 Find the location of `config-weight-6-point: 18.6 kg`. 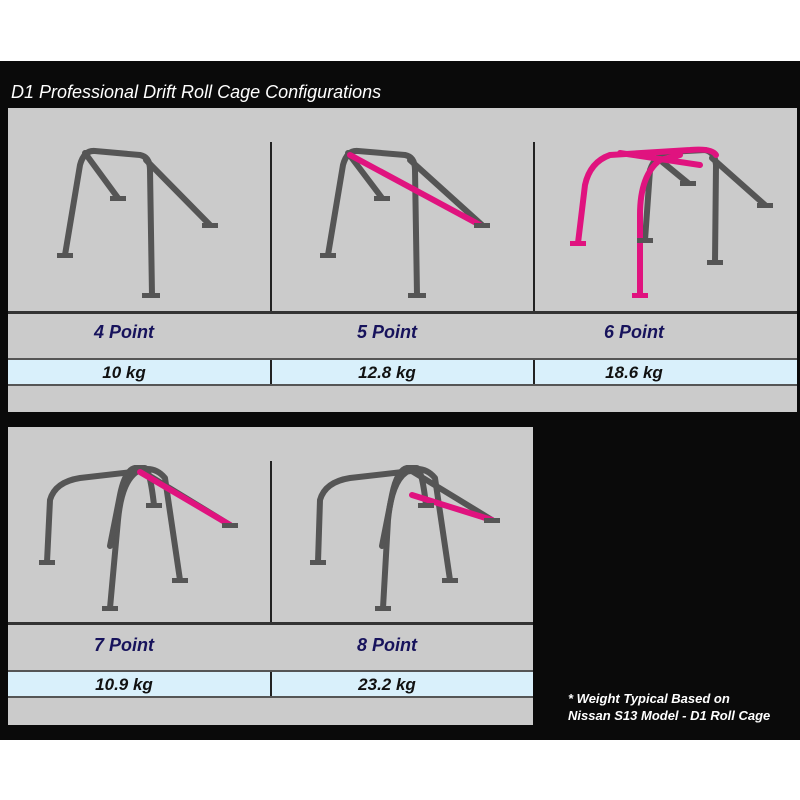

config-weight-6-point: 18.6 kg is located at coordinates (634, 372).